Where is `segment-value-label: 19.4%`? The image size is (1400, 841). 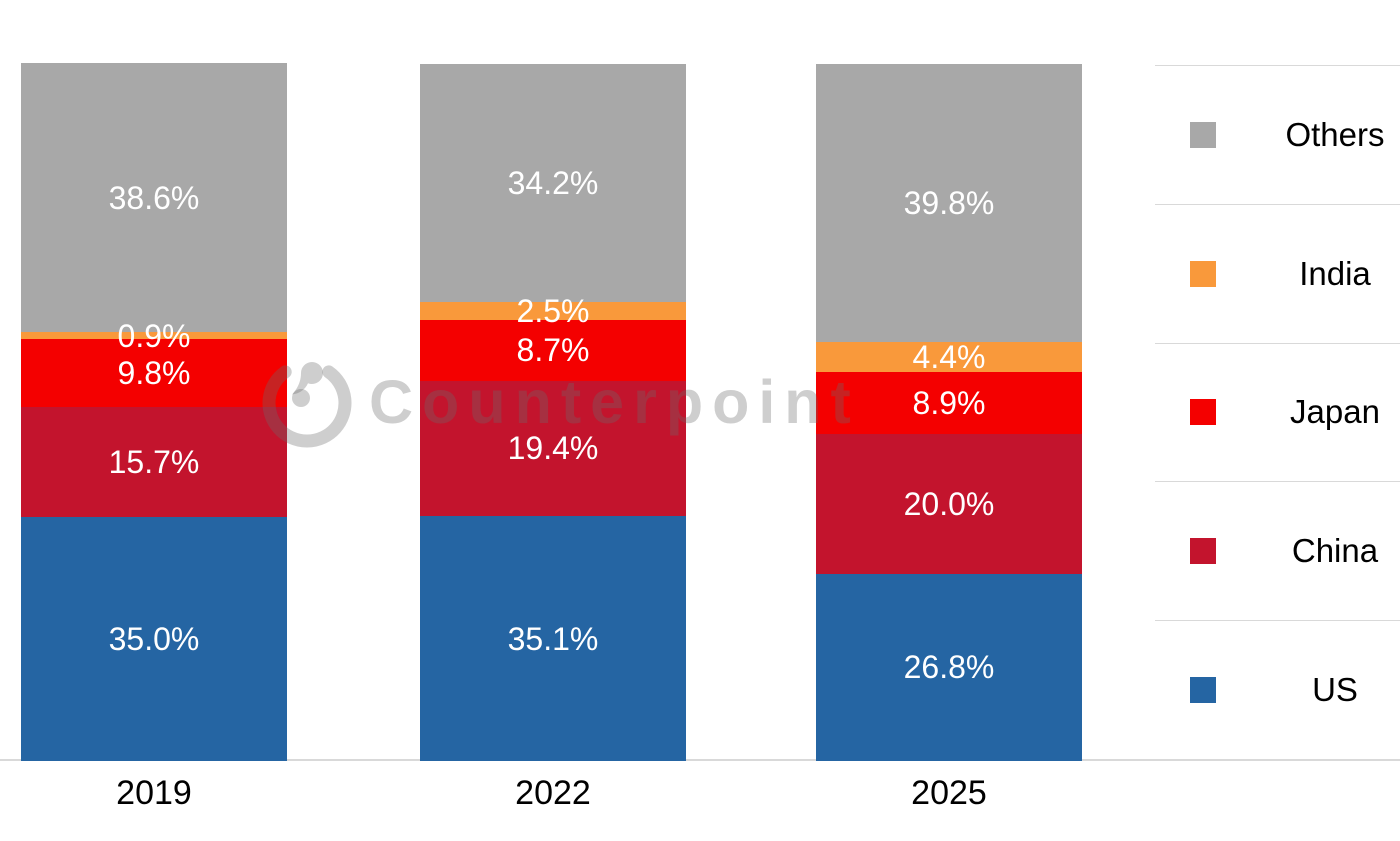
segment-value-label: 19.4% is located at coordinates (553, 448).